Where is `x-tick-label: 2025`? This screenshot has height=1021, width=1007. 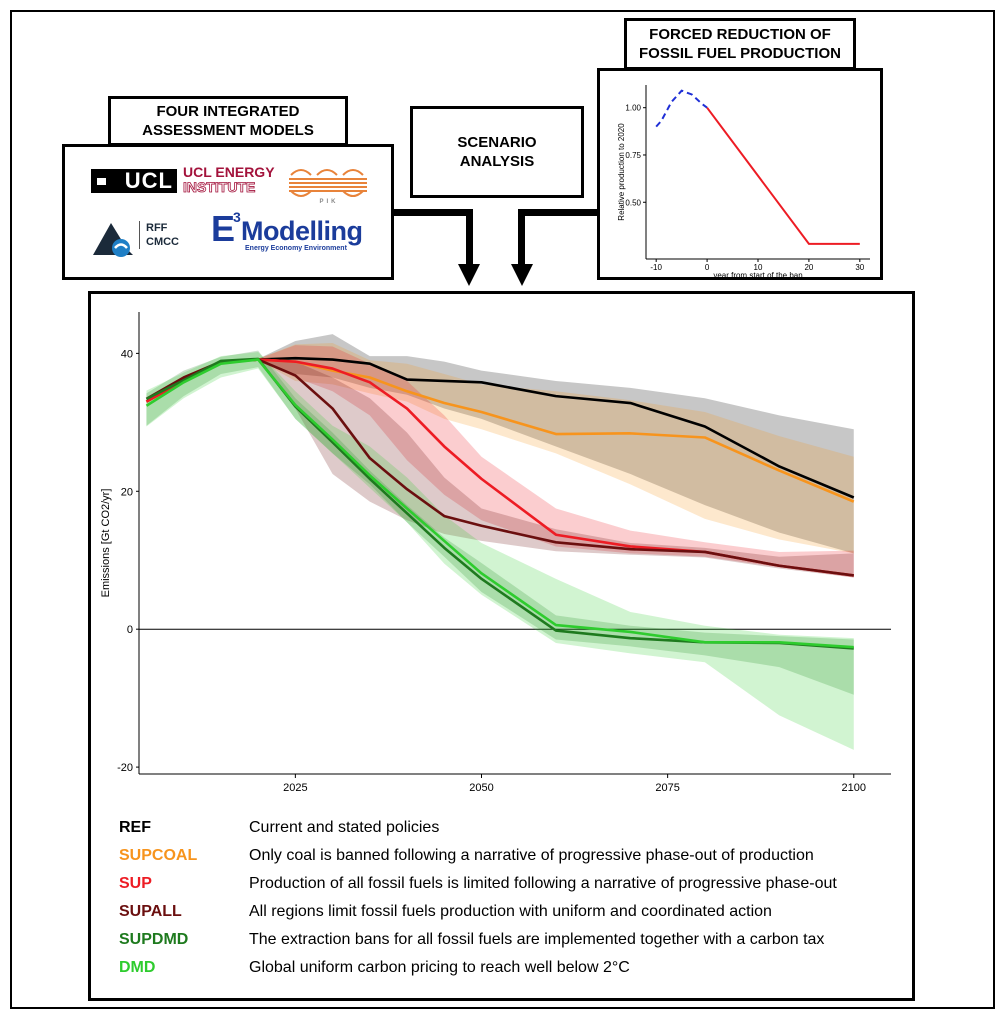 x-tick-label: 2025 is located at coordinates (295, 788).